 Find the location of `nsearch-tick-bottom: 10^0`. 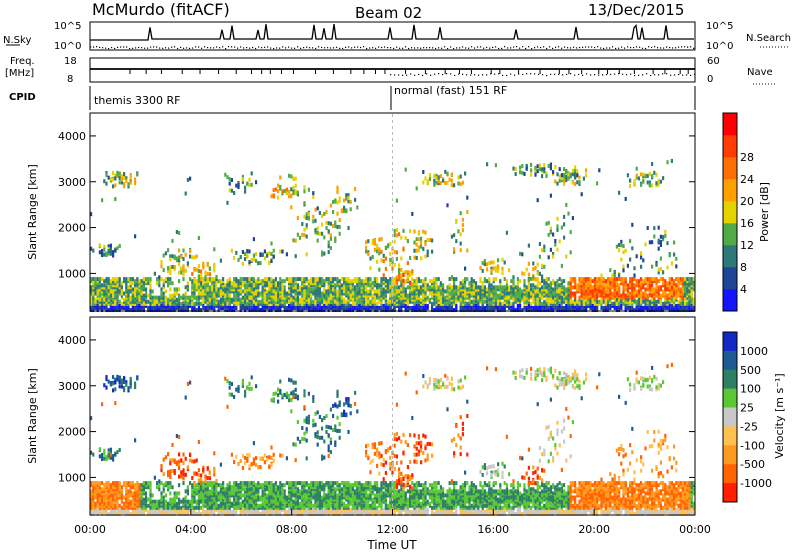

nsearch-tick-bottom: 10^0 is located at coordinates (719, 46).